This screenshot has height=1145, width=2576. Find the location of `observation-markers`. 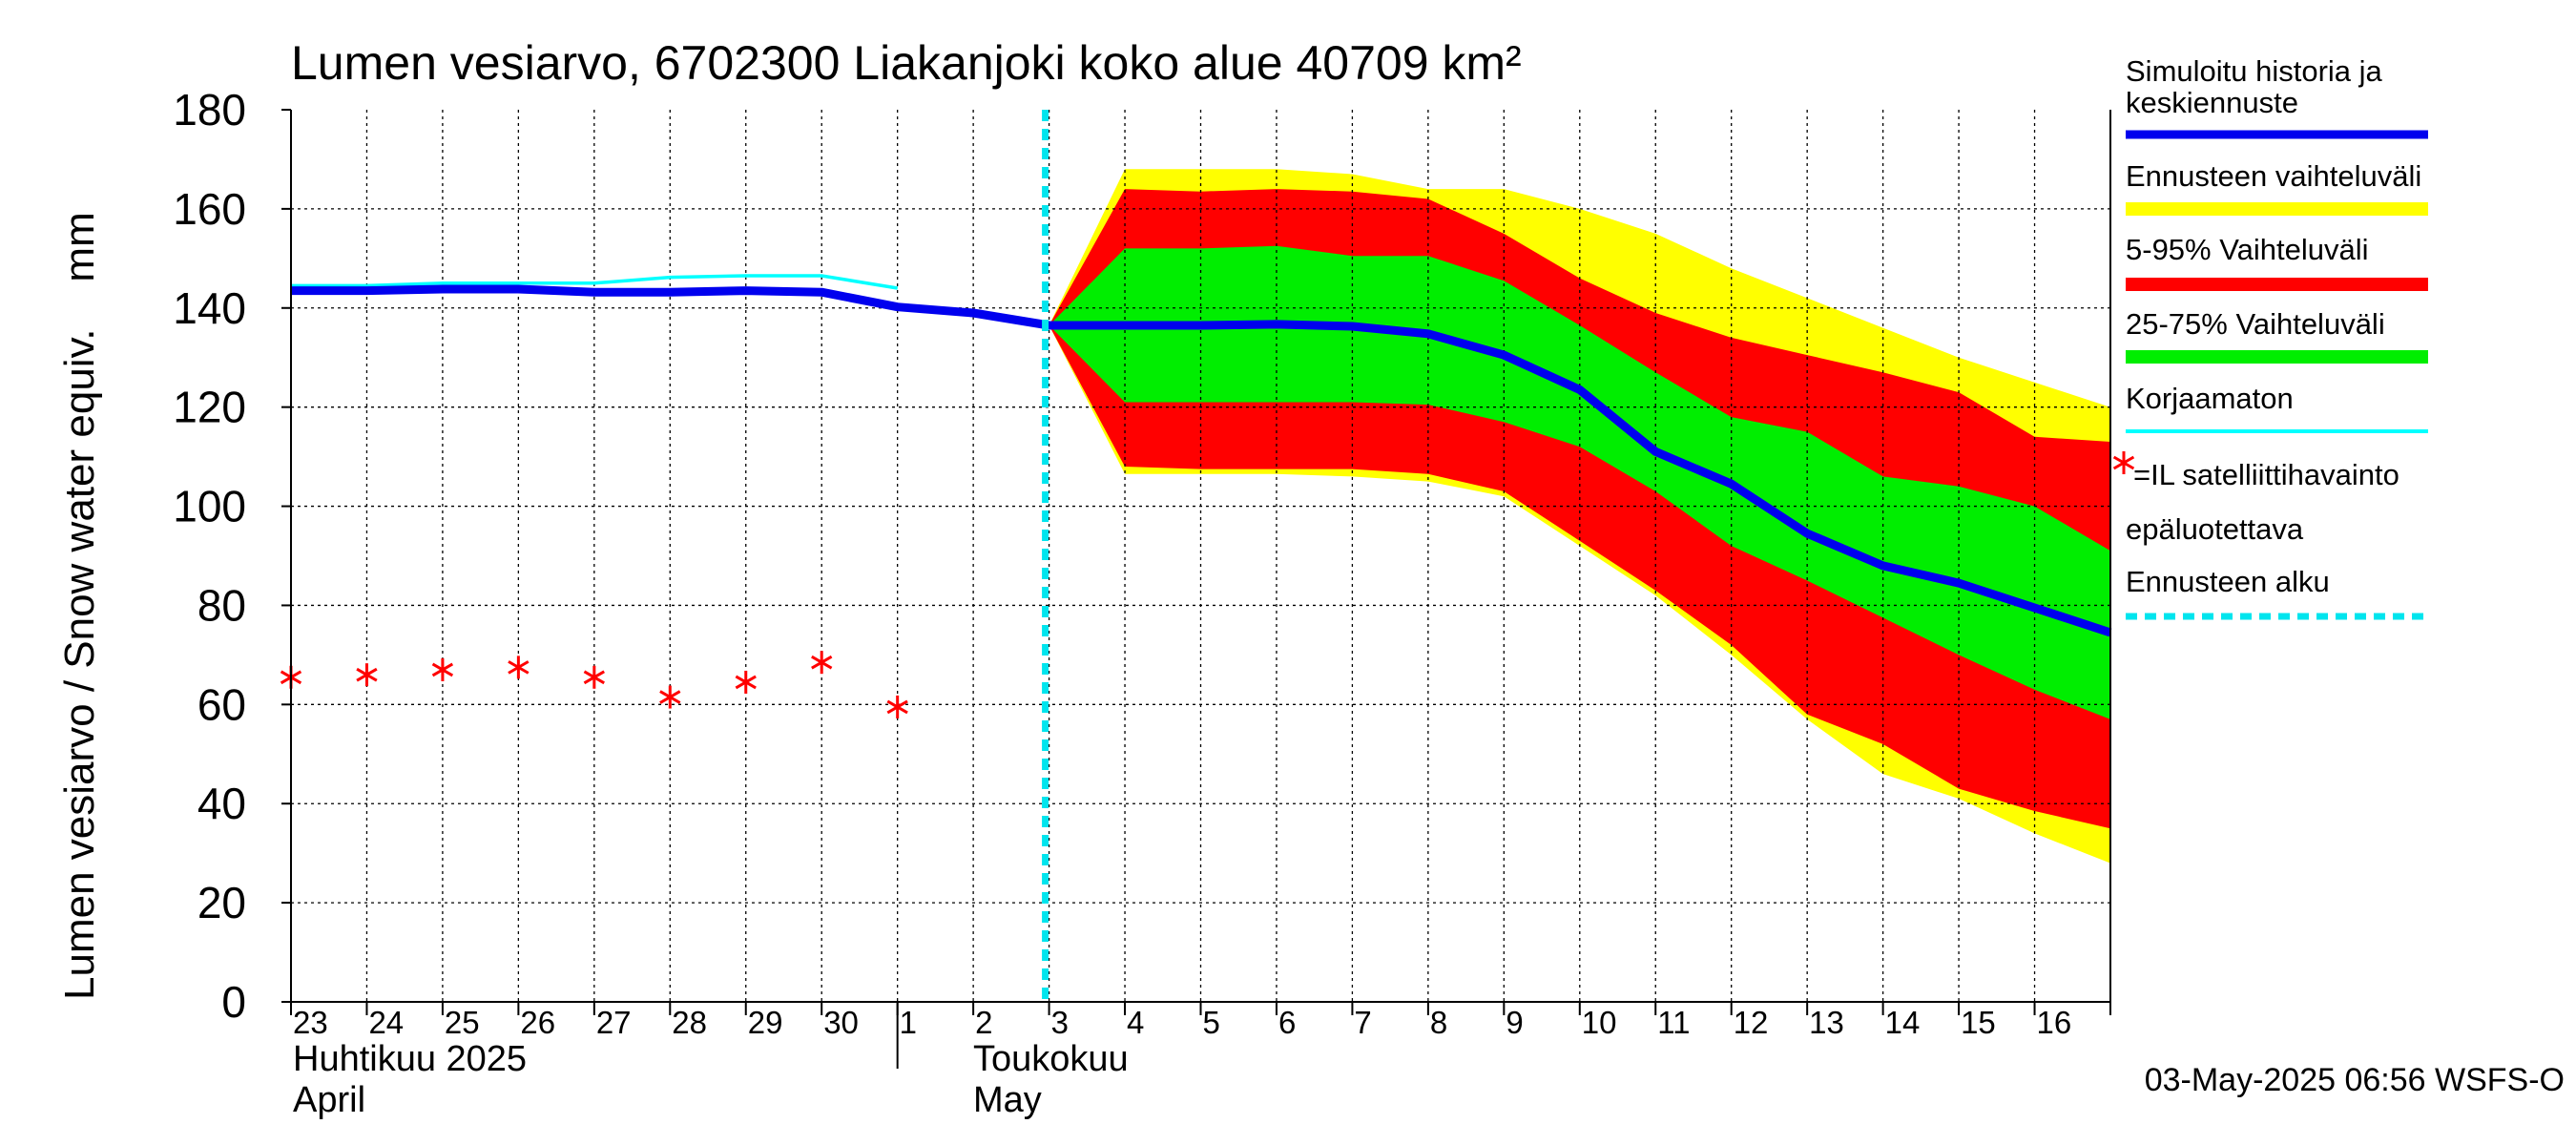

observation-markers is located at coordinates (594, 684).